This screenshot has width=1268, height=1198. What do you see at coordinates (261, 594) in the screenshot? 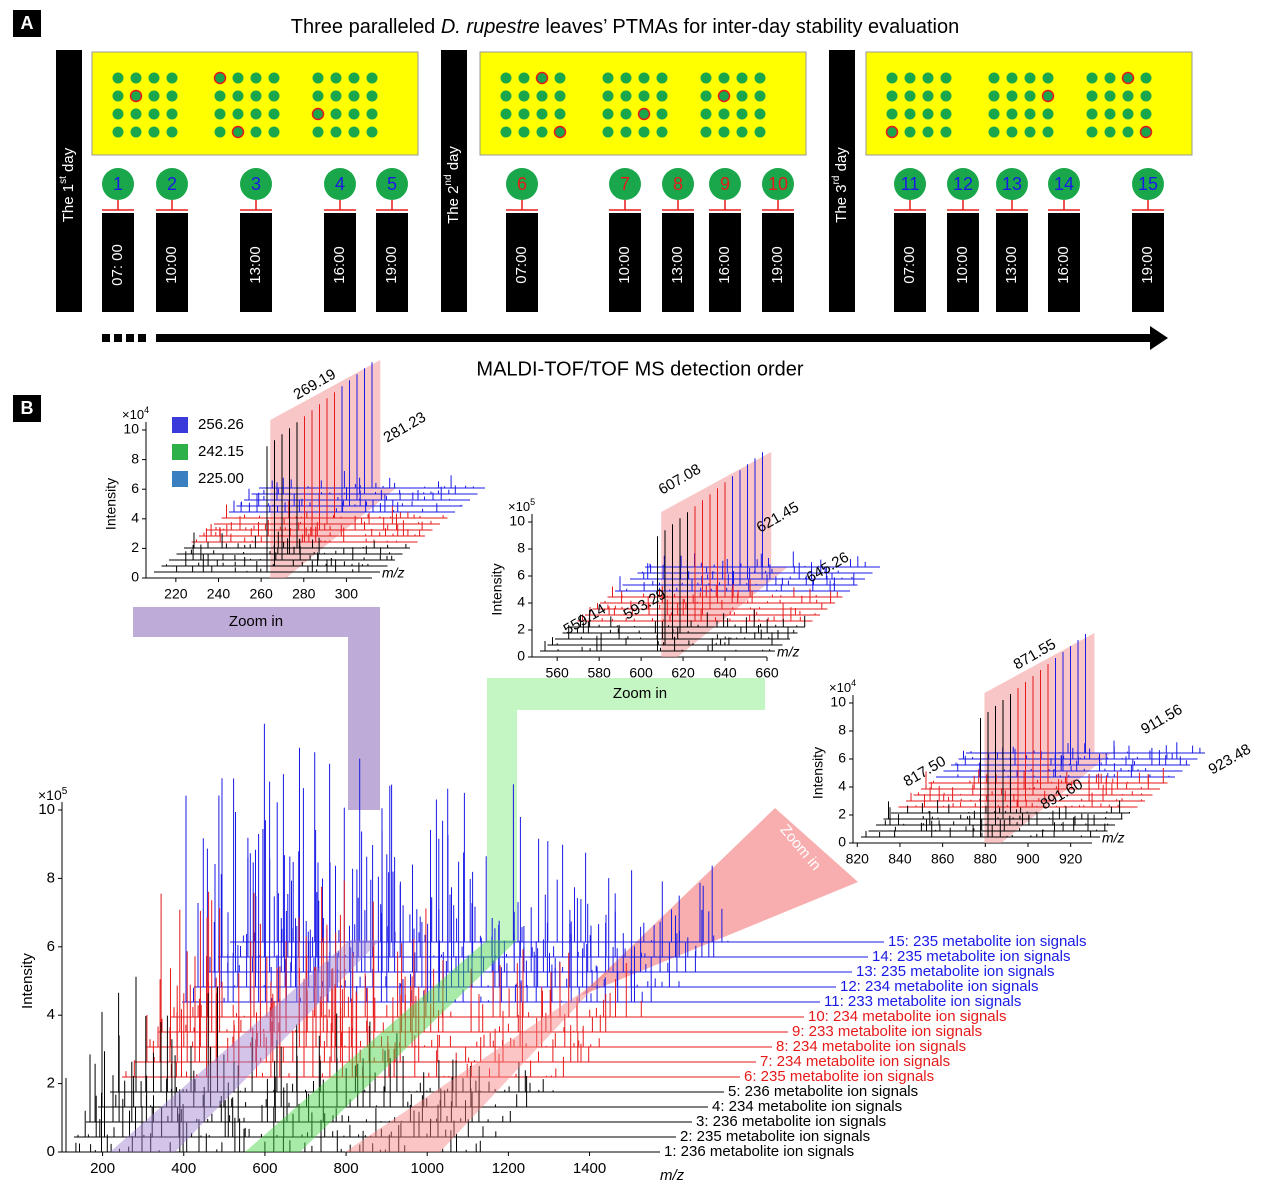
I see `x-tick-label: 260` at bounding box center [261, 594].